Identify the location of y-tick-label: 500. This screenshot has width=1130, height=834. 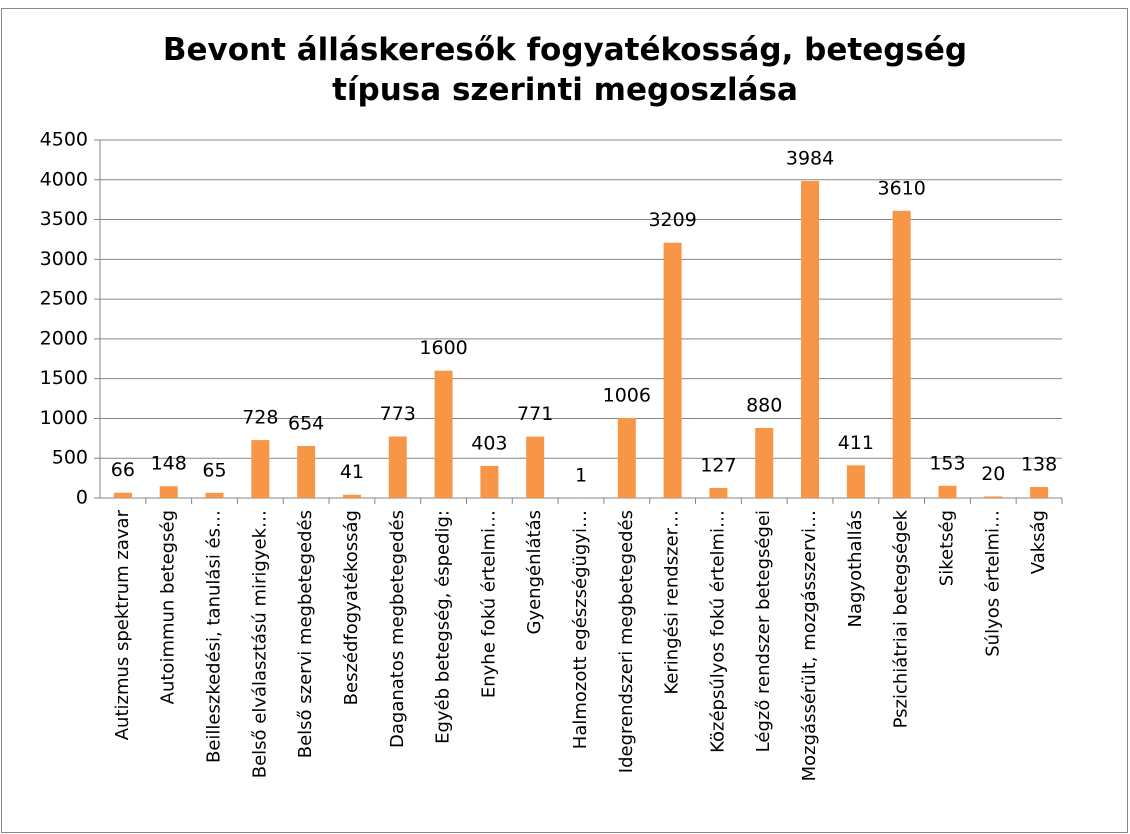
(70, 458).